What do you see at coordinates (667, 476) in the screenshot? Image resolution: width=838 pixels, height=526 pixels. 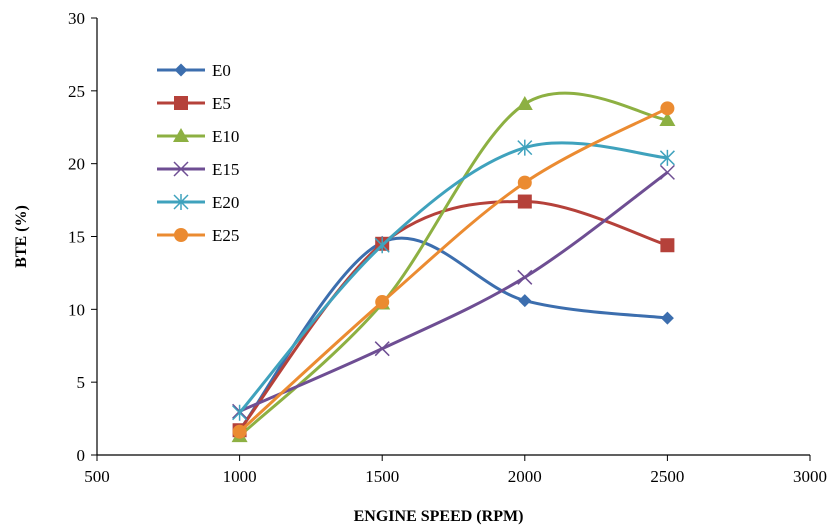 I see `x-tick-label: 2500` at bounding box center [667, 476].